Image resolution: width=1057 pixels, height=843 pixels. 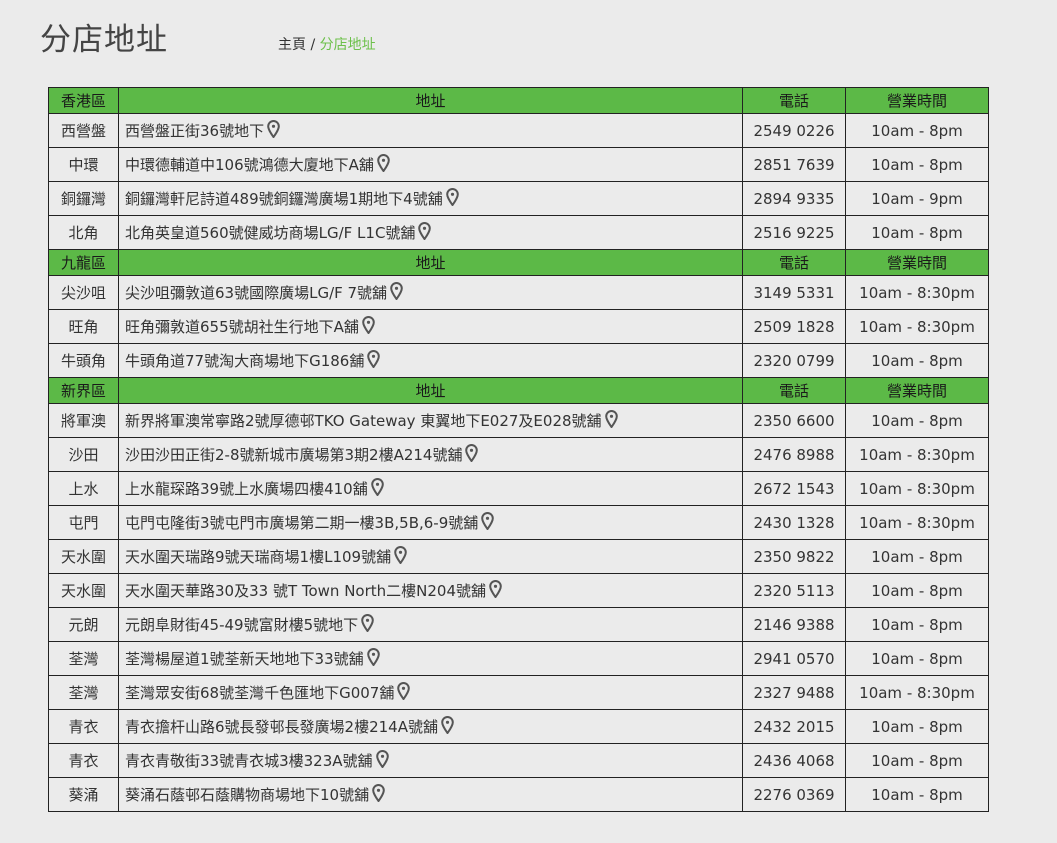 What do you see at coordinates (83, 523) in the screenshot?
I see `district-cell-text: 屯門` at bounding box center [83, 523].